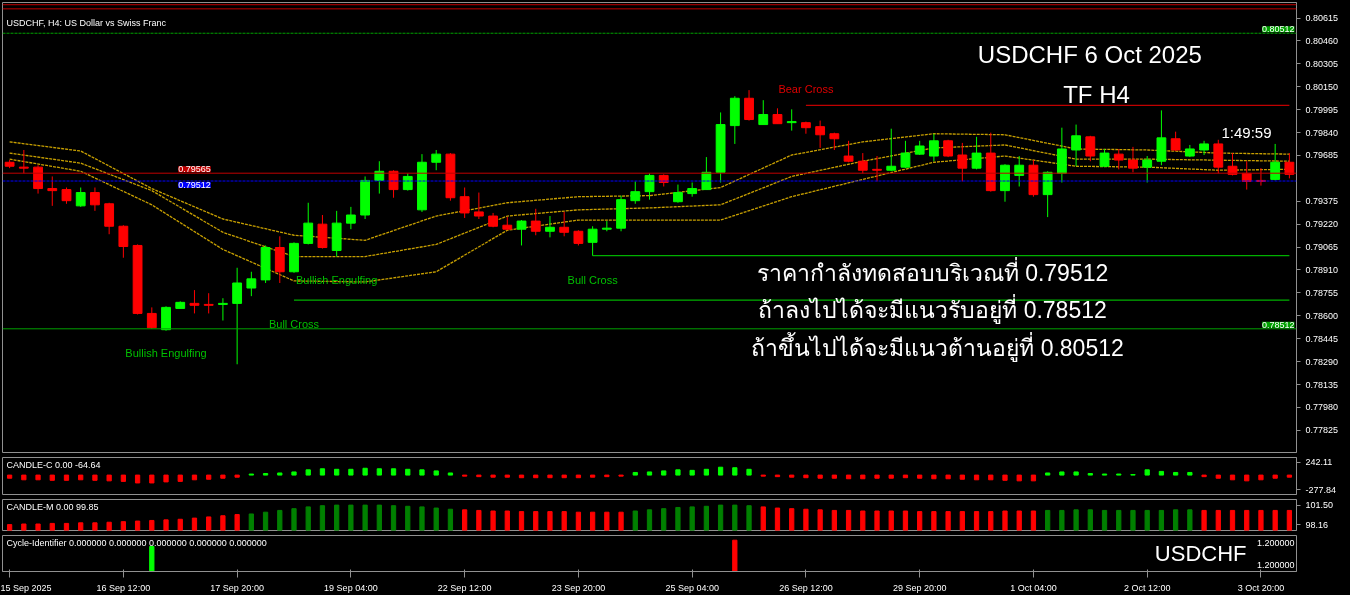  What do you see at coordinates (237, 587) in the screenshot?
I see `x-tick-label: 17 Sep 20:00` at bounding box center [237, 587].